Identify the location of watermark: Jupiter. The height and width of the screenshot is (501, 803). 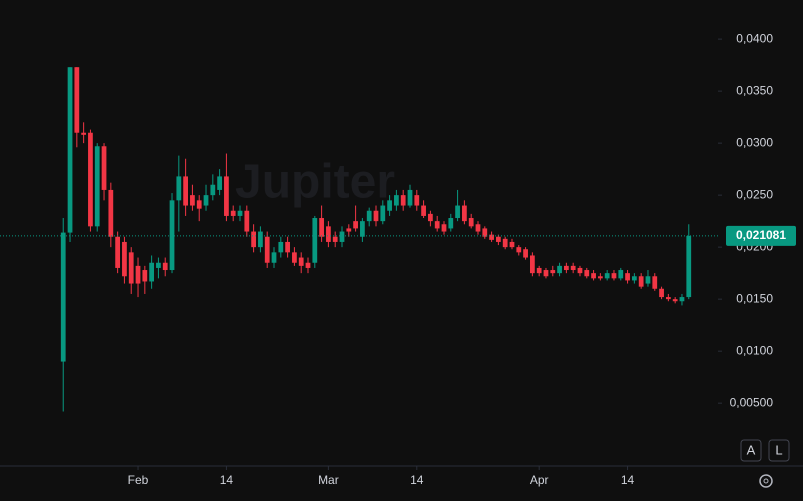
(315, 182).